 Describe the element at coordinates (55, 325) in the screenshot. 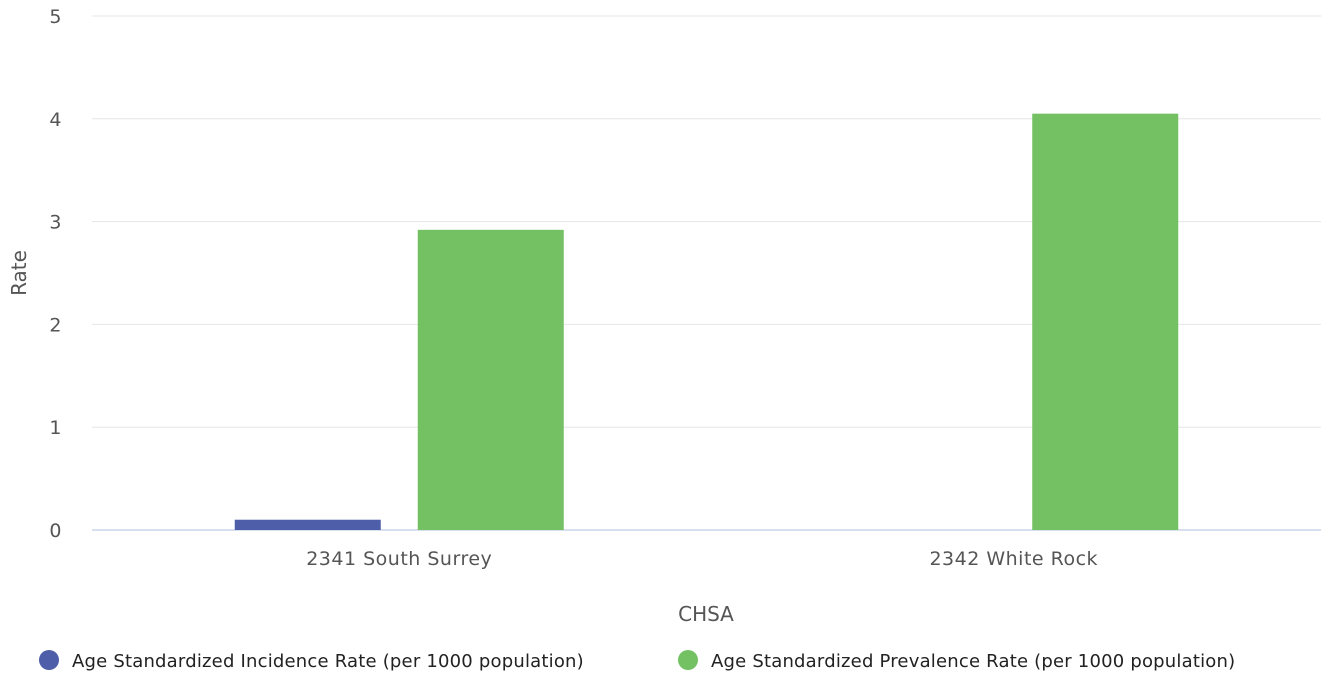

I see `y-tick-label: 2` at that location.